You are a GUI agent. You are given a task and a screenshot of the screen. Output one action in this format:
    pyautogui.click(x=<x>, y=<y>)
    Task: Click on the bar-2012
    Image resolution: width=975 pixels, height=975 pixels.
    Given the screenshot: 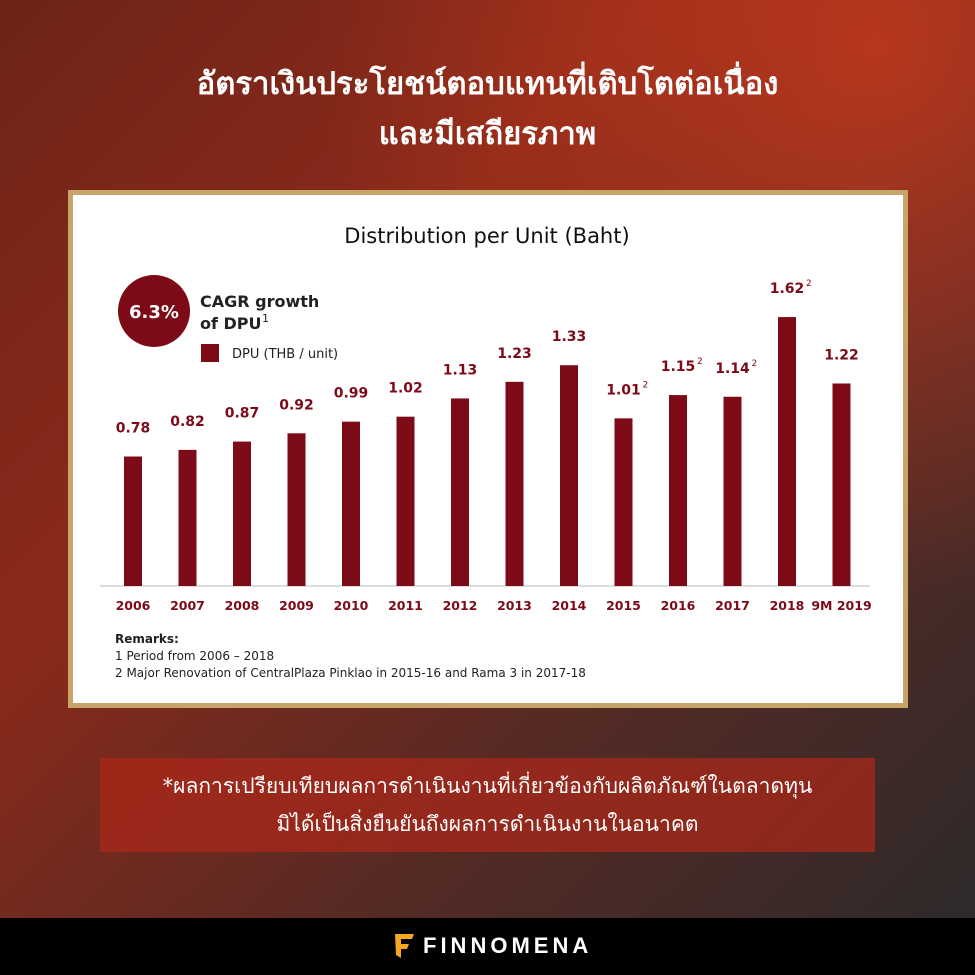 What is the action you would take?
    pyautogui.click(x=460, y=492)
    